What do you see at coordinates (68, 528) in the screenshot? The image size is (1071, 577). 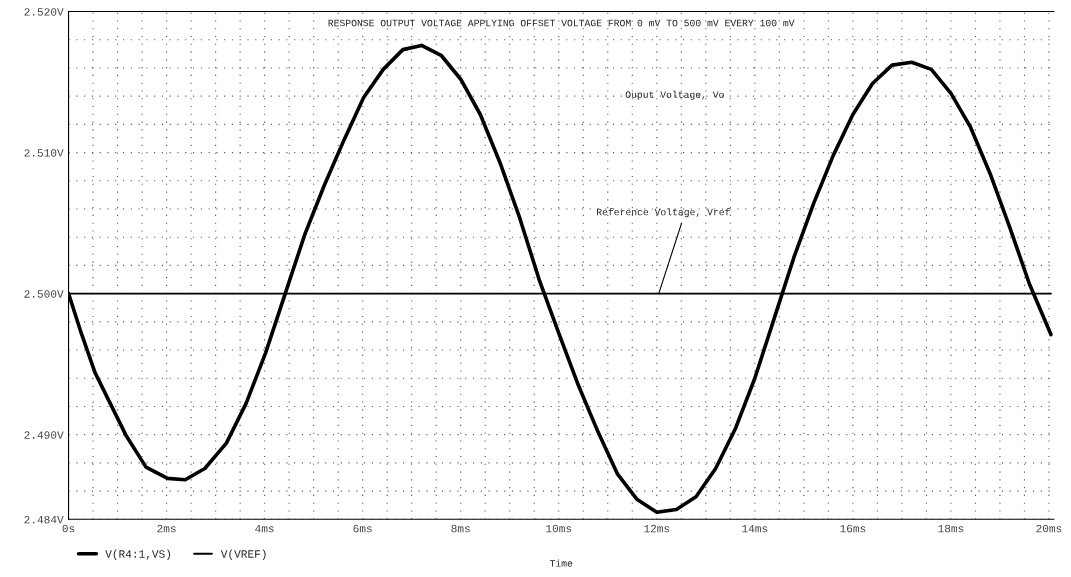 I see `x-tick-label: 0s` at bounding box center [68, 528].